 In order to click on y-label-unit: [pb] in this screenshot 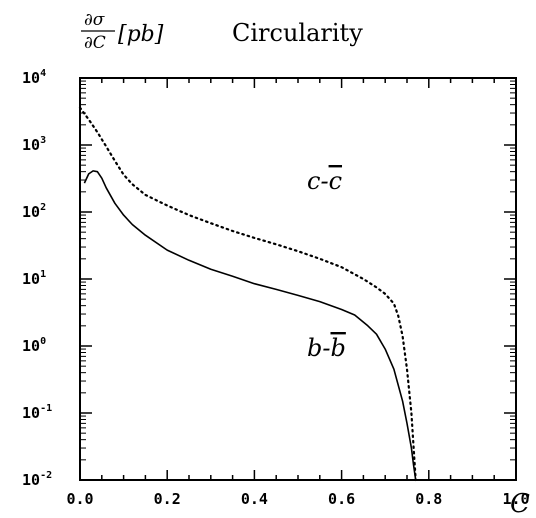, I will do `click(141, 34)`.